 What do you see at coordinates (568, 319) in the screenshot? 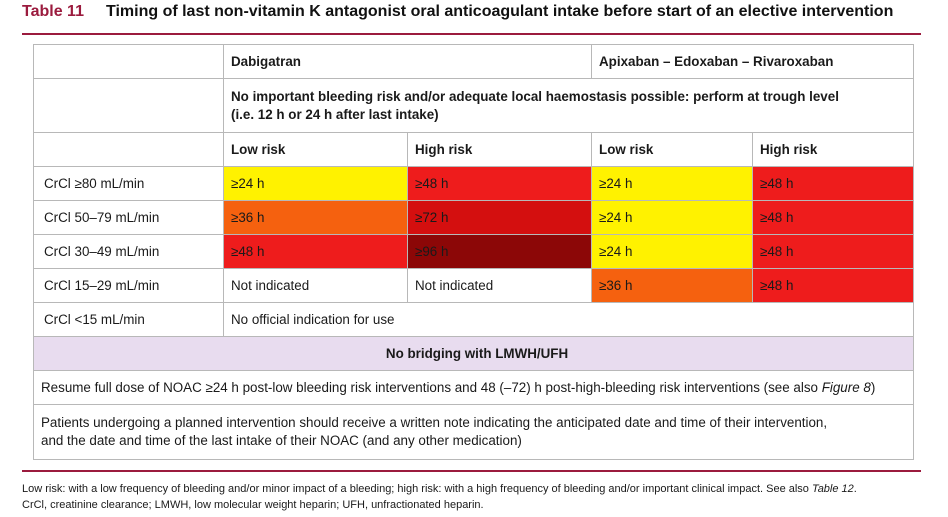
I see `no-indication-cell: No official indication for use` at bounding box center [568, 319].